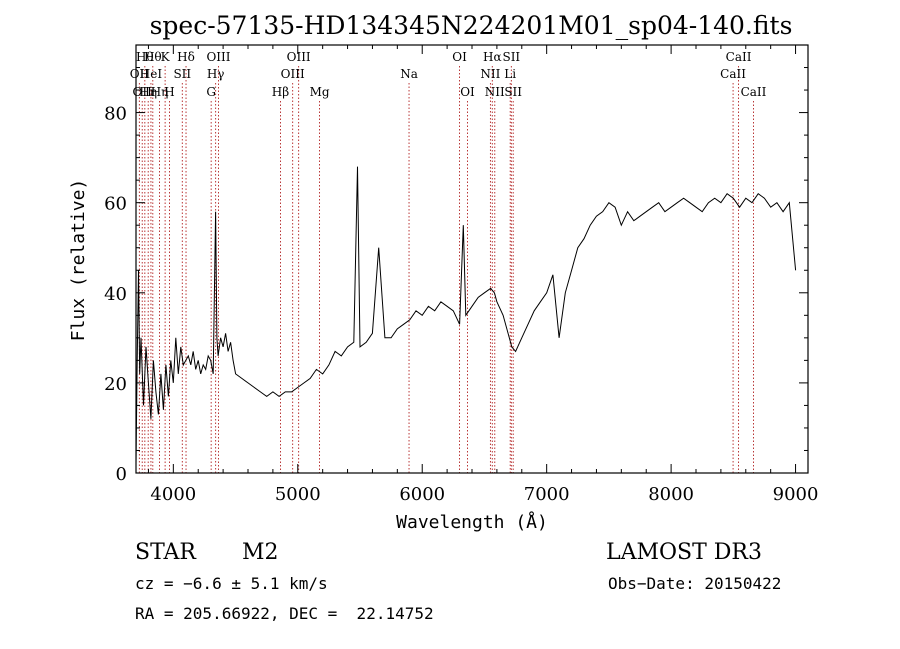  Describe the element at coordinates (280, 92) in the screenshot. I see `line-marker-label: Hβ` at that location.